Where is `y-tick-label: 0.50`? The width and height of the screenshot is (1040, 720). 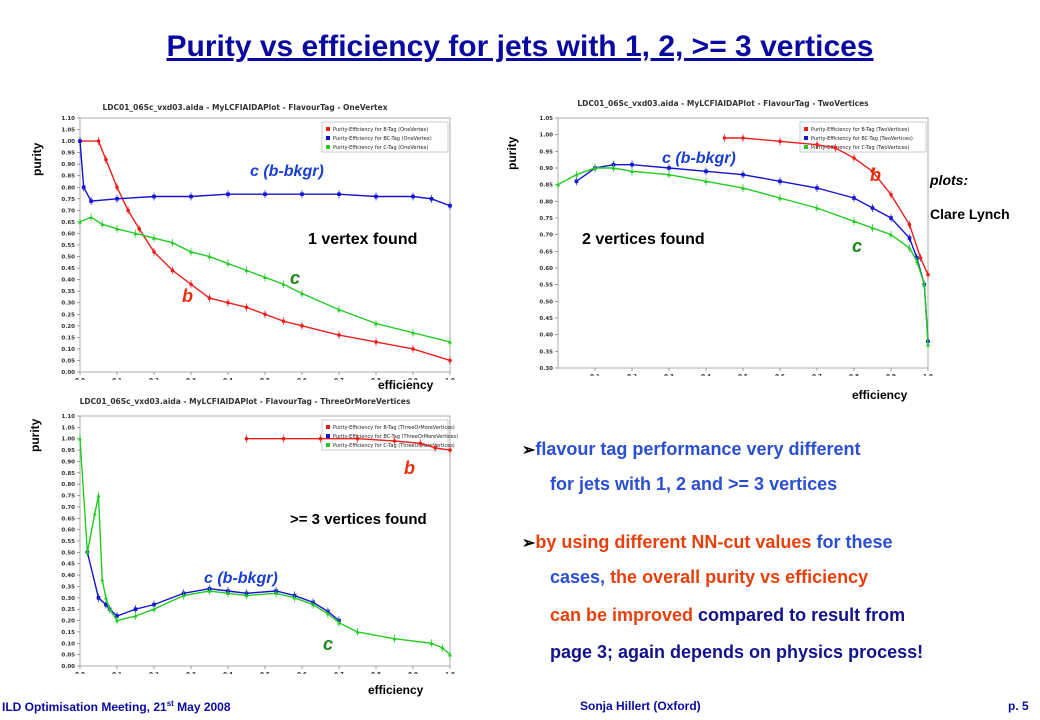
y-tick-label: 0.50 is located at coordinates (68, 258).